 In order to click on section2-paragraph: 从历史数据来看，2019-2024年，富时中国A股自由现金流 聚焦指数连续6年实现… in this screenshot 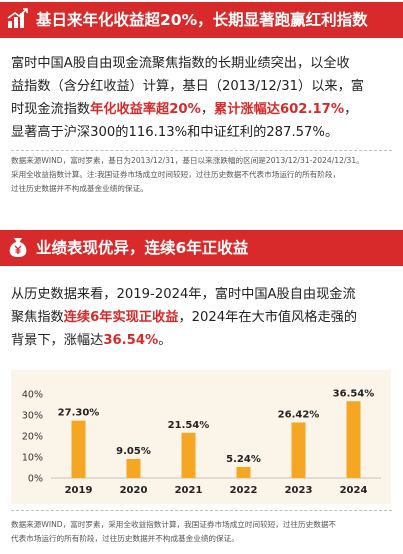, I will do `click(203, 317)`.